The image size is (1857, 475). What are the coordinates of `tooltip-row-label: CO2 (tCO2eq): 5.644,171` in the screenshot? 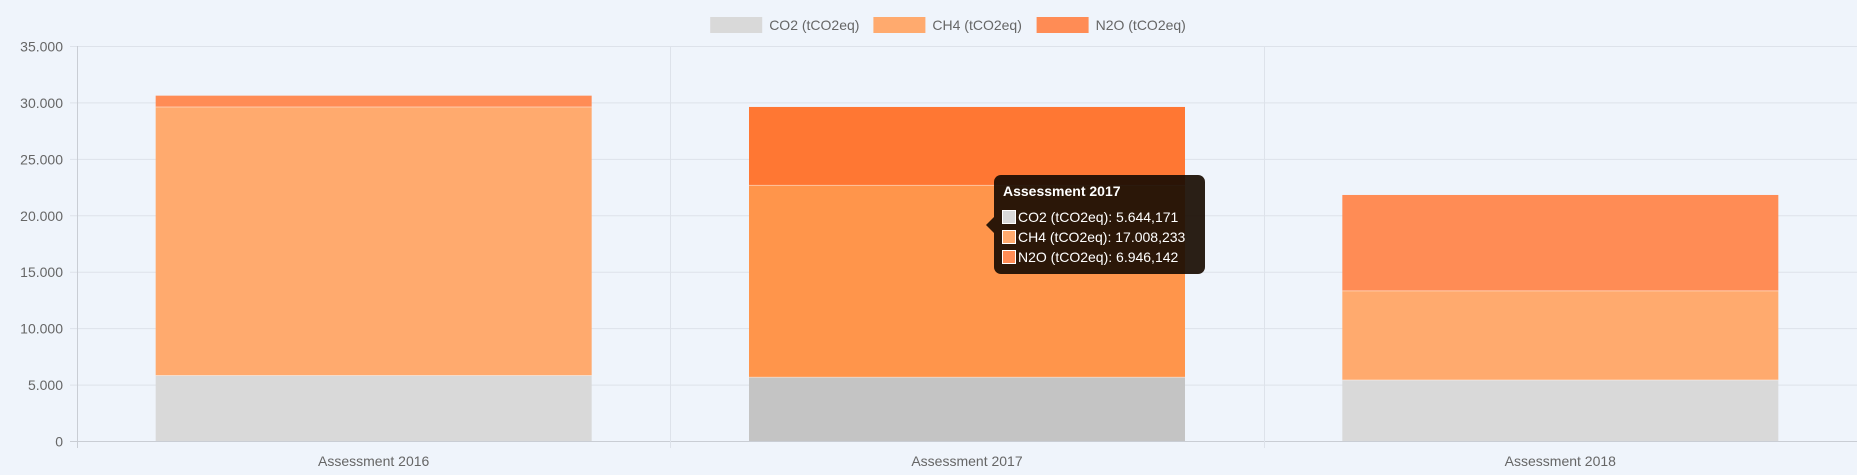 It's located at (1098, 217).